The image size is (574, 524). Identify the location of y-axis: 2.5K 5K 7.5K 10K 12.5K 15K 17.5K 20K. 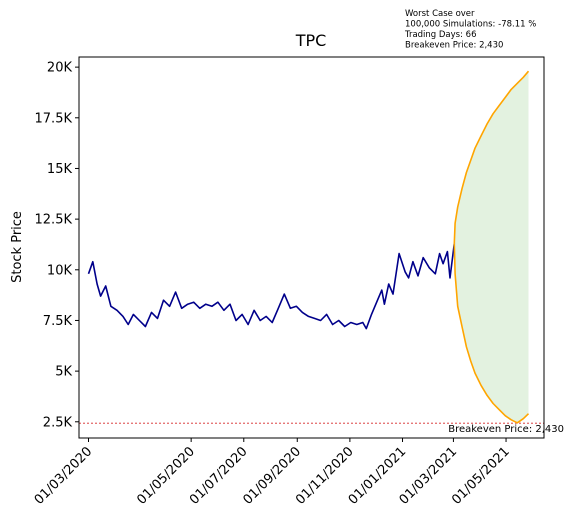
(57, 245).